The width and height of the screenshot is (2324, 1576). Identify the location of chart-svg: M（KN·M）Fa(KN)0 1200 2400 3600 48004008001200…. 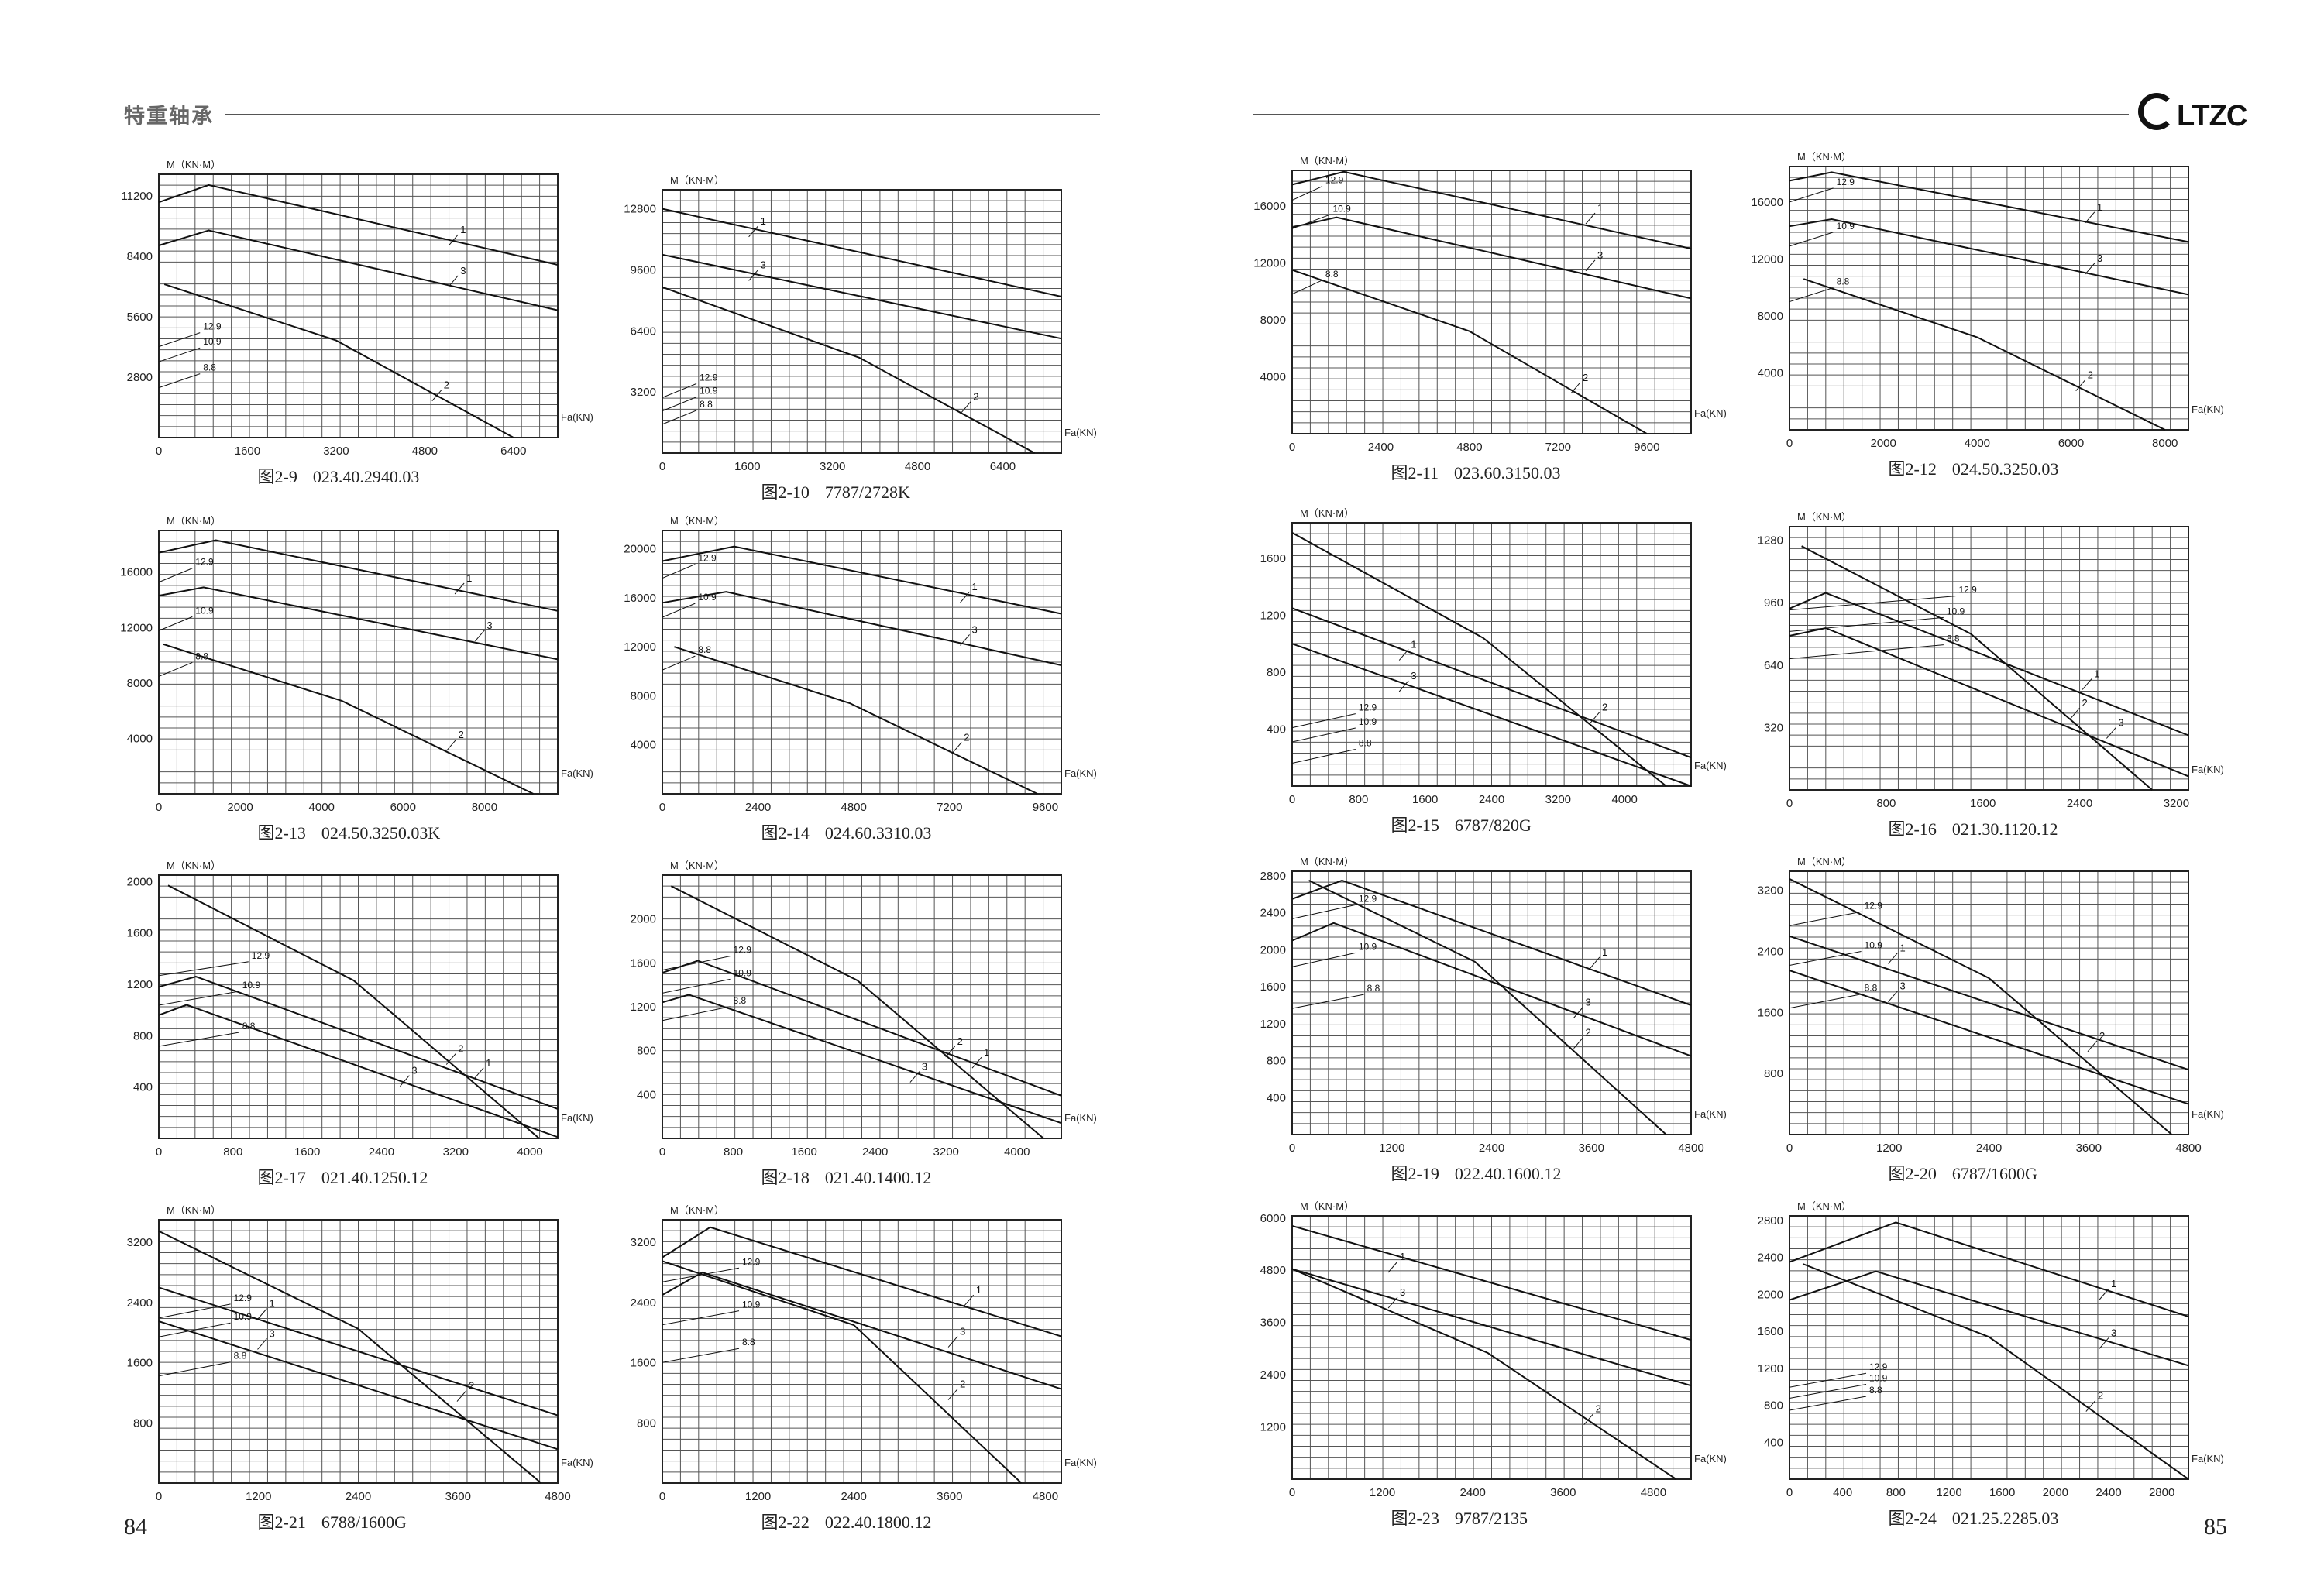
(1493, 1005).